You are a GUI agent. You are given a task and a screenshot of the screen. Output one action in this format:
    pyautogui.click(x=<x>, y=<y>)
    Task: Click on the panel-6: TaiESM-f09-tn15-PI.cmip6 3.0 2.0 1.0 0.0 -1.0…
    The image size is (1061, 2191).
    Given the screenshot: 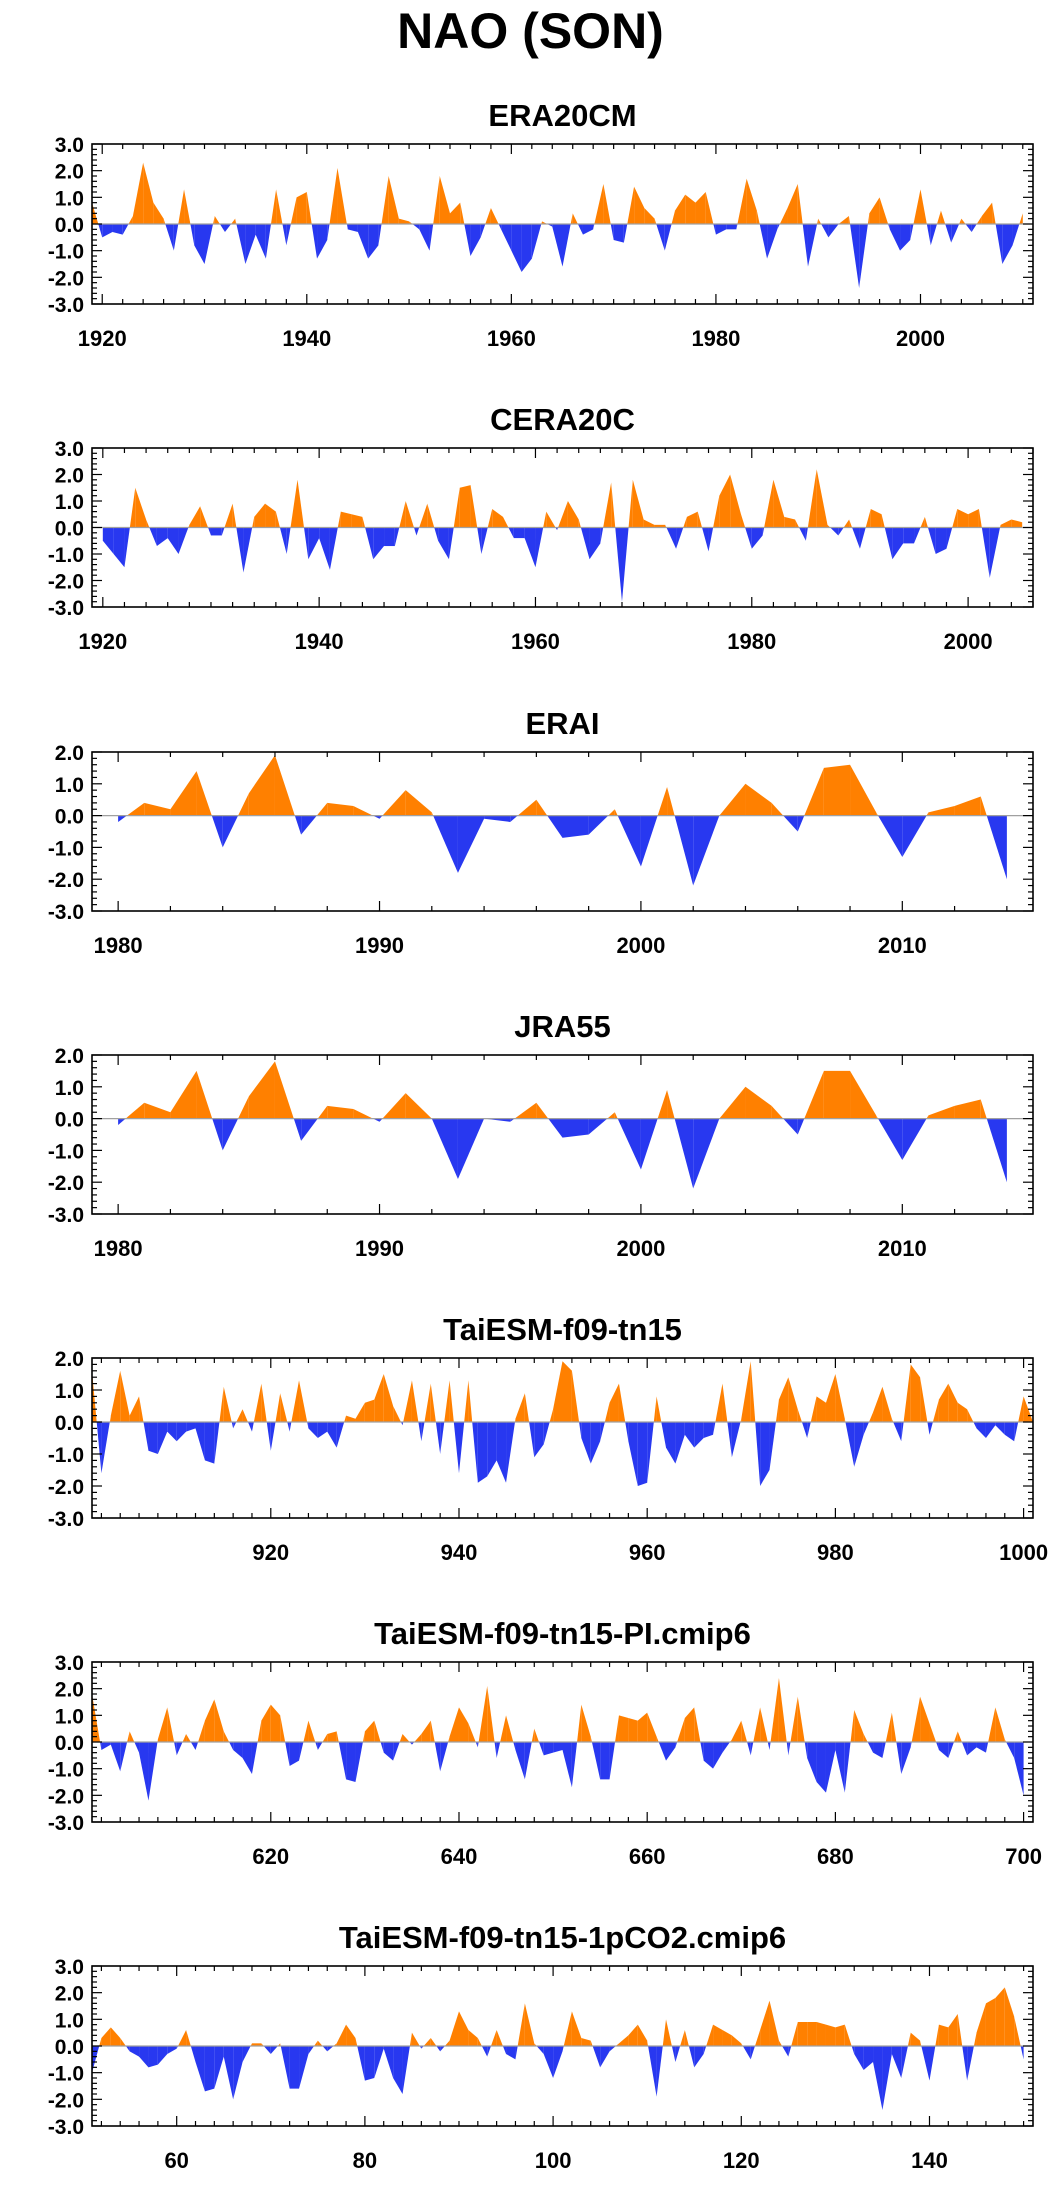 What is the action you would take?
    pyautogui.click(x=545, y=1742)
    